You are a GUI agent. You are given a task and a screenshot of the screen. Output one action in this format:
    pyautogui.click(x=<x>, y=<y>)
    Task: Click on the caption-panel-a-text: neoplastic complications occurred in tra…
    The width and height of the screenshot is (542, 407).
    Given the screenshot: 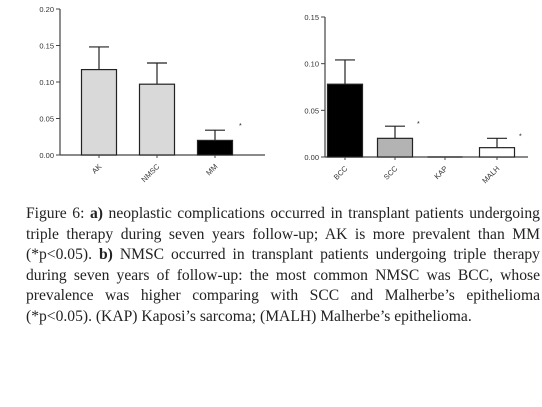 What is the action you would take?
    pyautogui.click(x=283, y=234)
    